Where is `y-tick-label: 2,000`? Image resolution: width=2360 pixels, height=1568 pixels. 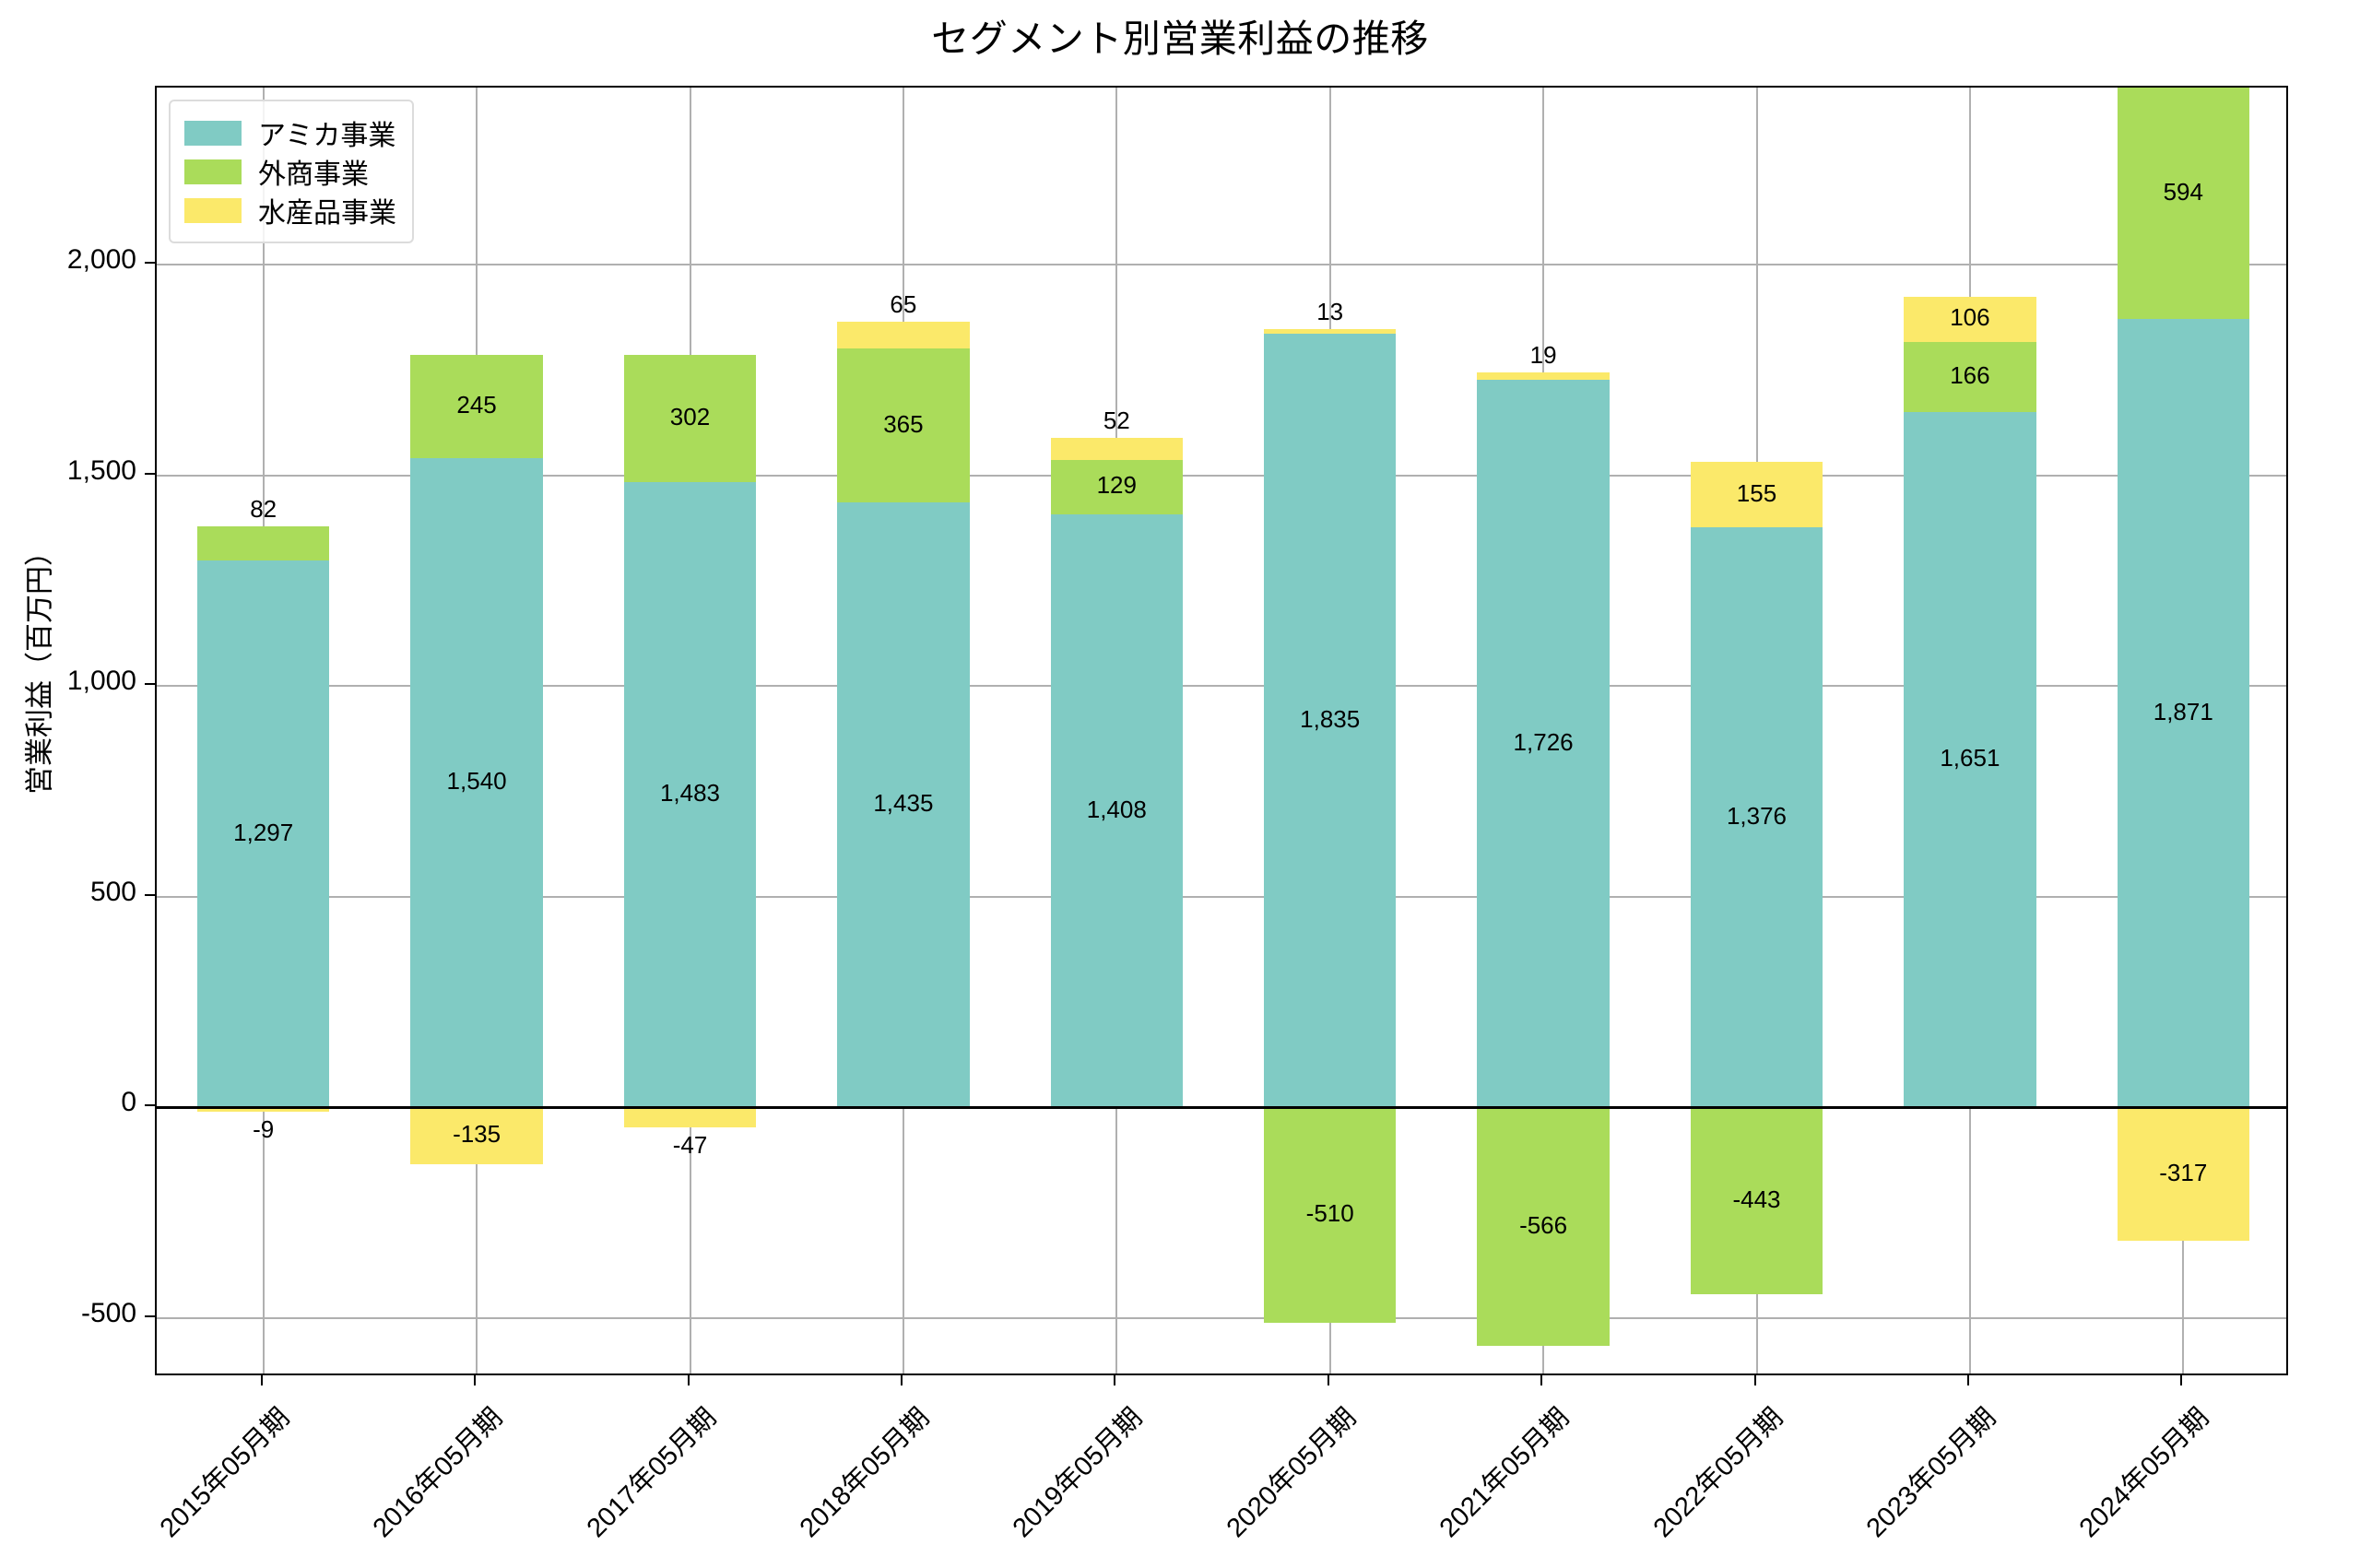
y-tick-label: 2,000 is located at coordinates (101, 260).